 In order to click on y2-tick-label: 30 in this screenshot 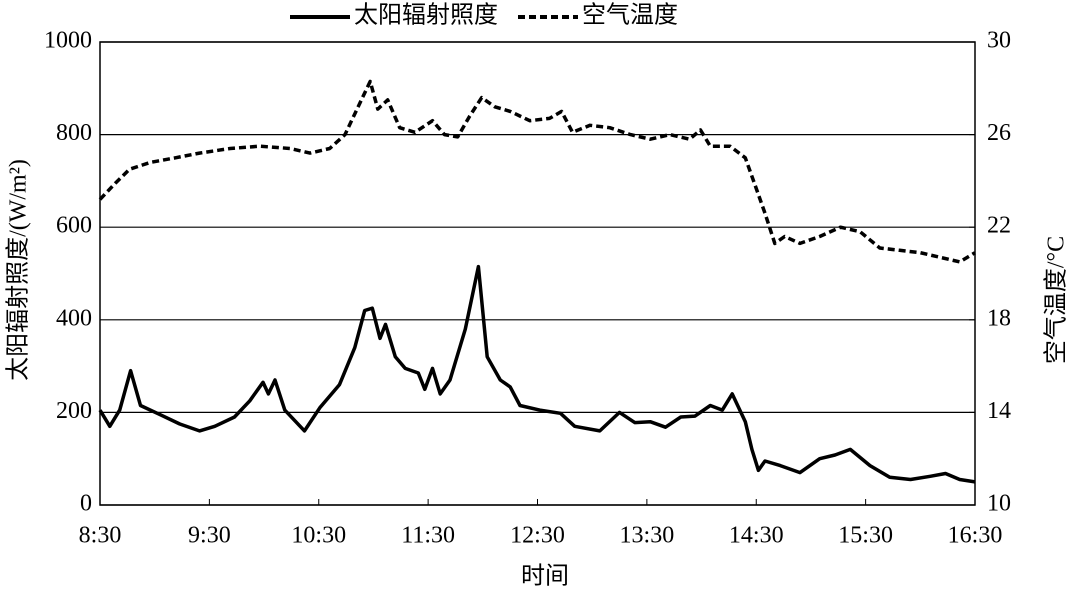, I will do `click(999, 41)`.